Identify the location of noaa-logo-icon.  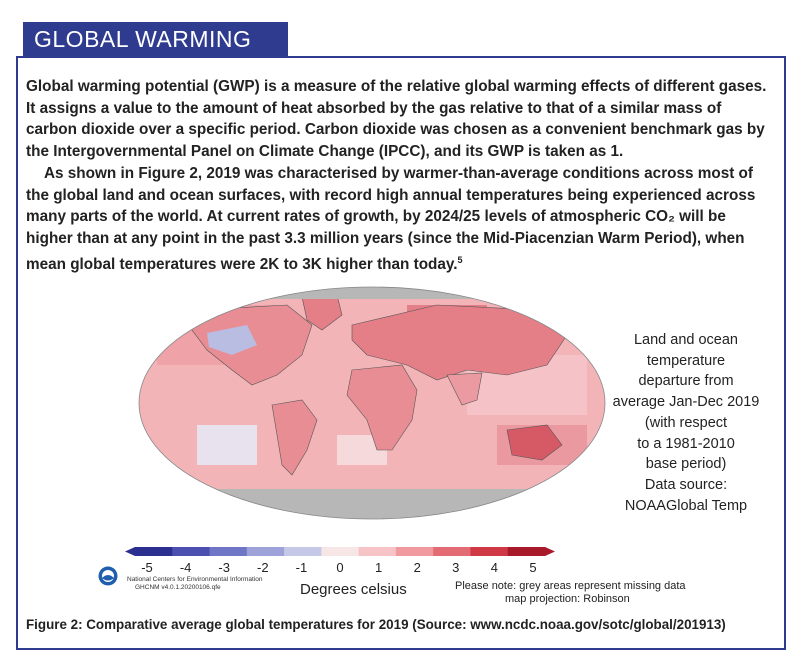
(108, 576).